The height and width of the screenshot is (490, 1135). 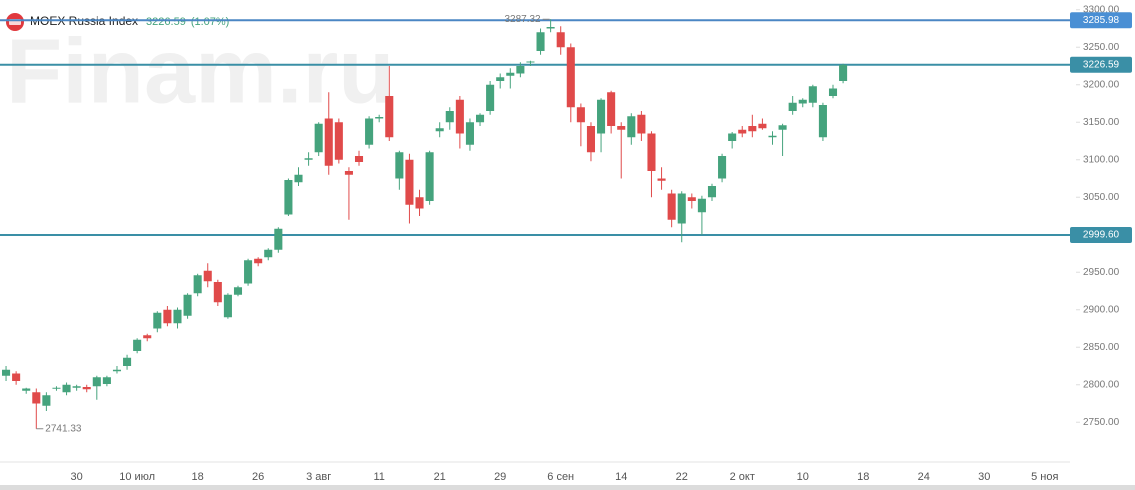 What do you see at coordinates (1101, 422) in the screenshot?
I see `y-tick-label: 2750.00` at bounding box center [1101, 422].